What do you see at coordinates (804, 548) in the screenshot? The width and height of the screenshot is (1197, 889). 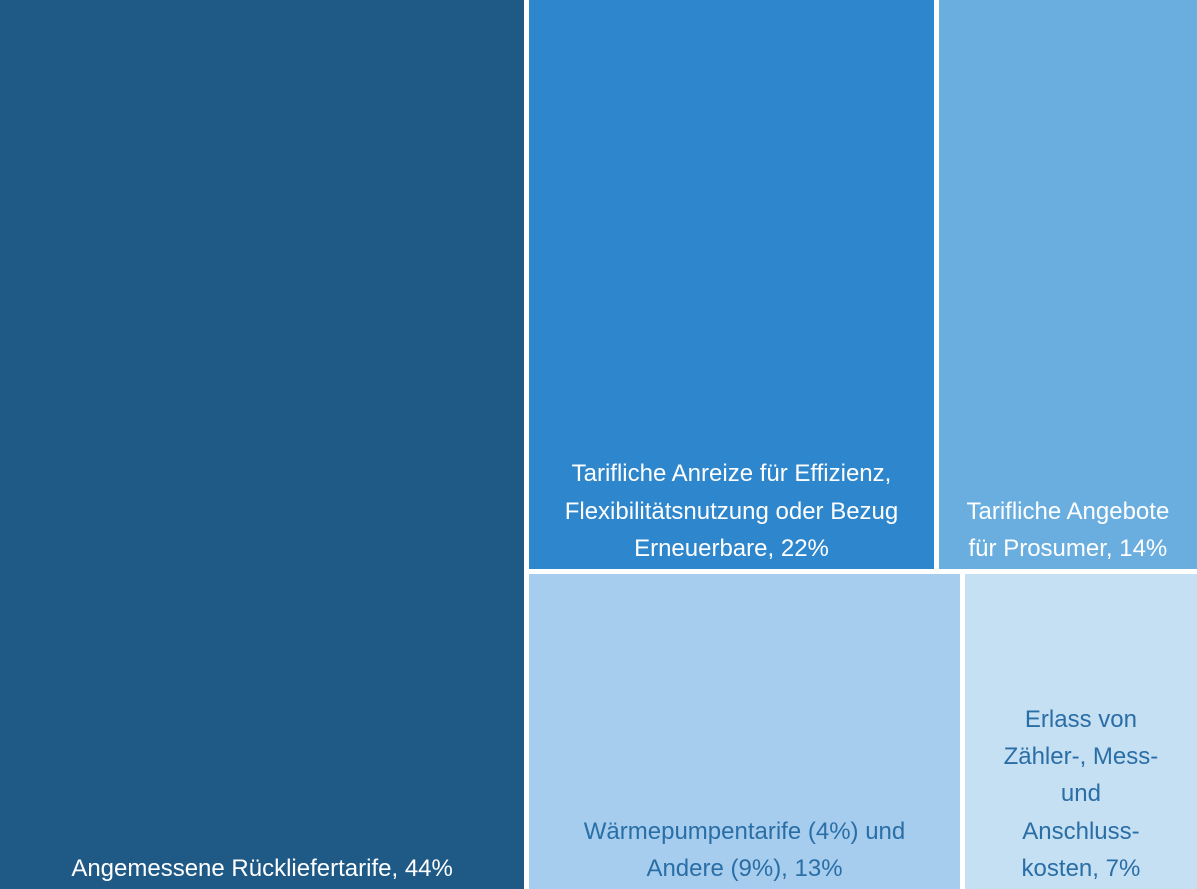 I see `value-label: 22%` at bounding box center [804, 548].